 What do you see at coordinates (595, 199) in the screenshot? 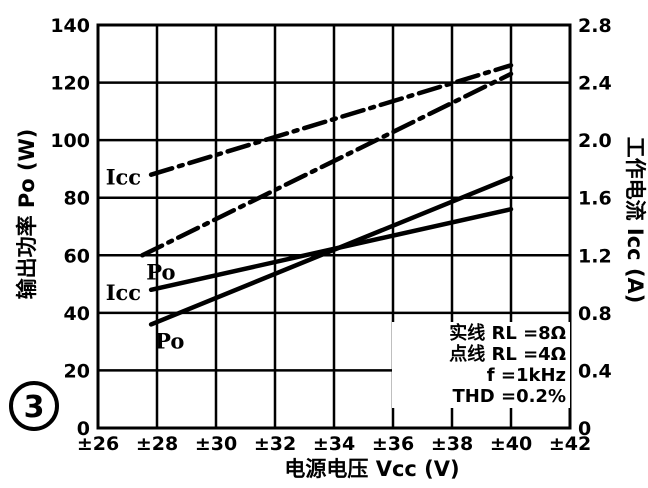
I see `y-right-tick-label: 1.6` at bounding box center [595, 199].